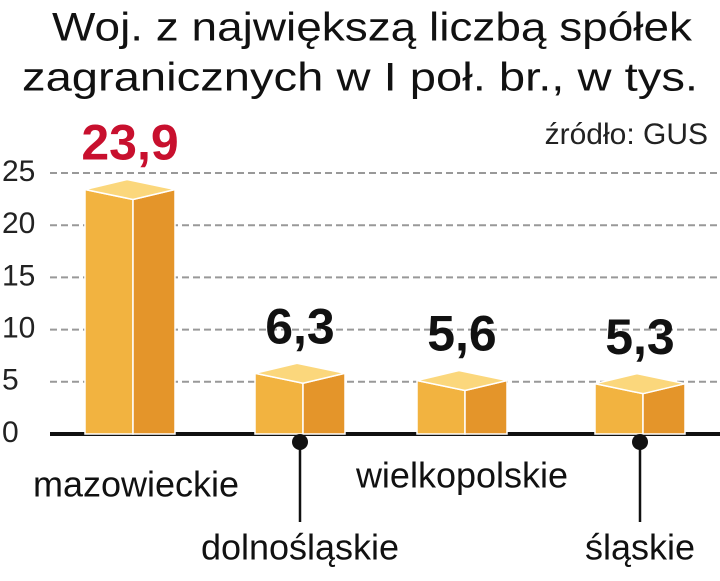  I want to click on x-tick-label: śląskie, so click(640, 547).